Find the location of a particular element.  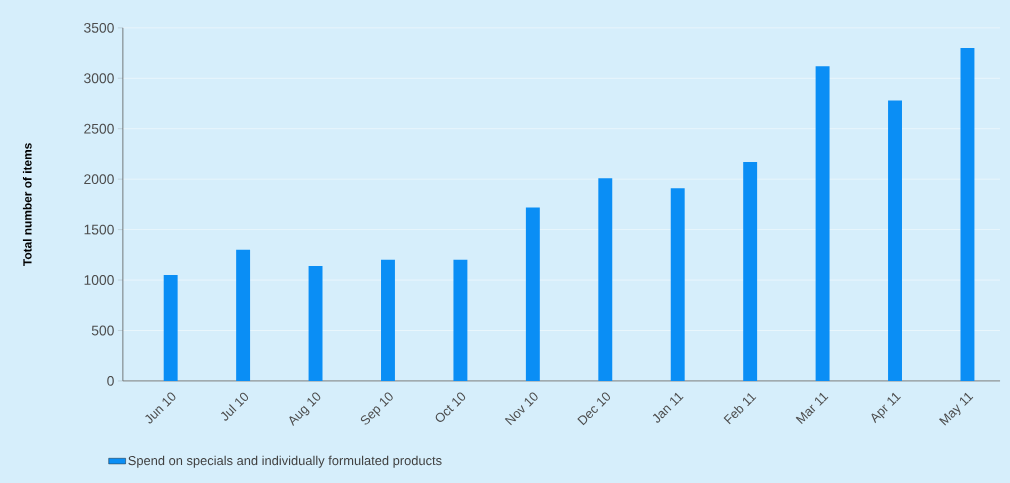

y-tick-label: 3000 is located at coordinates (99, 78).